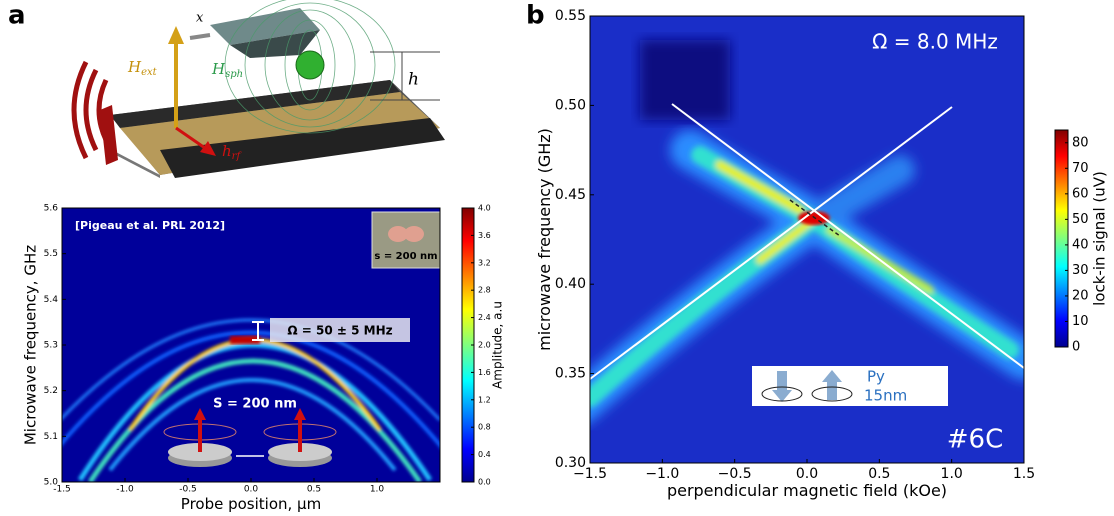  What do you see at coordinates (570, 374) in the screenshot?
I see `y-tick-label: 0.35` at bounding box center [570, 374].